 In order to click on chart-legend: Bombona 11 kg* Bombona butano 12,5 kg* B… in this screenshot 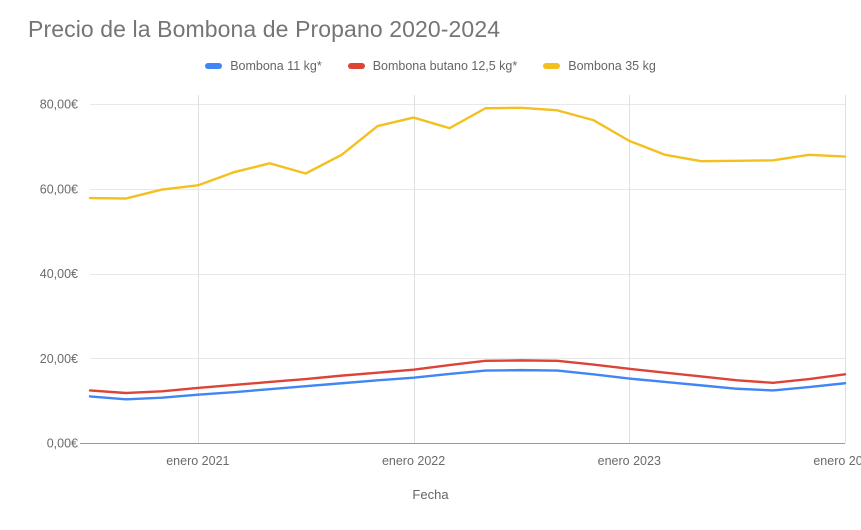, I will do `click(430, 66)`.